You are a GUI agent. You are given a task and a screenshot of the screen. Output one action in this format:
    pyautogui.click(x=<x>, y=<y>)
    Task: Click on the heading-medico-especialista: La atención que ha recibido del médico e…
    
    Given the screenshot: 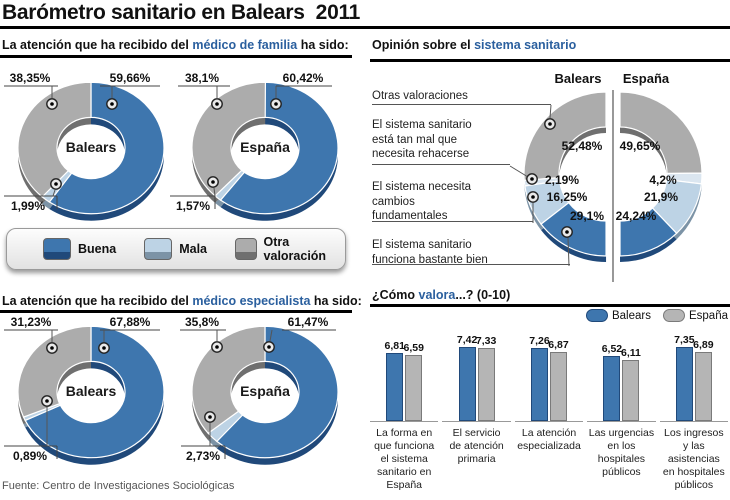 What is the action you would take?
    pyautogui.click(x=182, y=301)
    